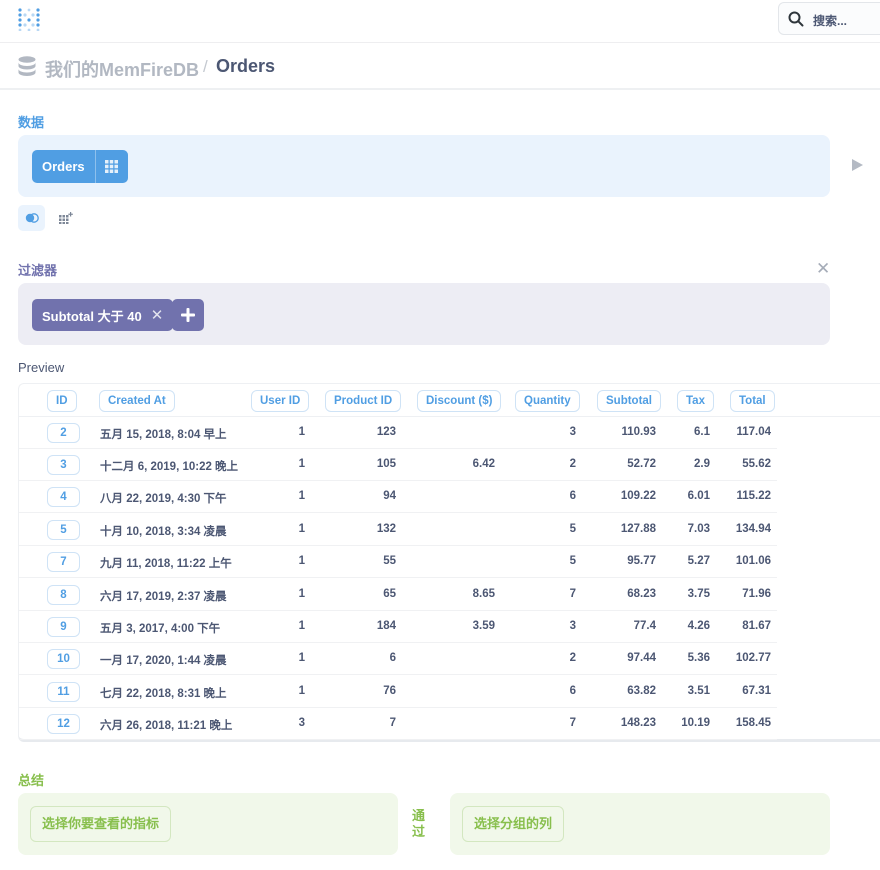 The height and width of the screenshot is (870, 880). What do you see at coordinates (638, 723) in the screenshot?
I see `subtotal-cell: 148.23` at bounding box center [638, 723].